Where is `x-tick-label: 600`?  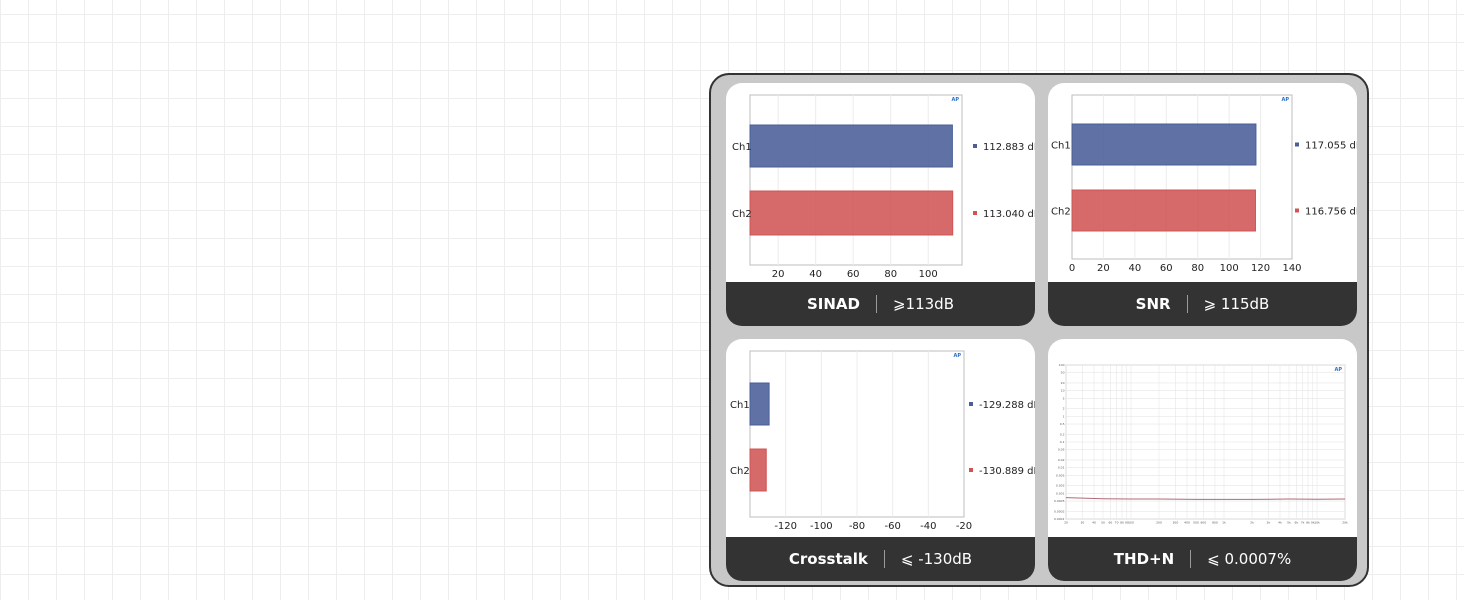 x-tick-label: 600 is located at coordinates (1204, 523).